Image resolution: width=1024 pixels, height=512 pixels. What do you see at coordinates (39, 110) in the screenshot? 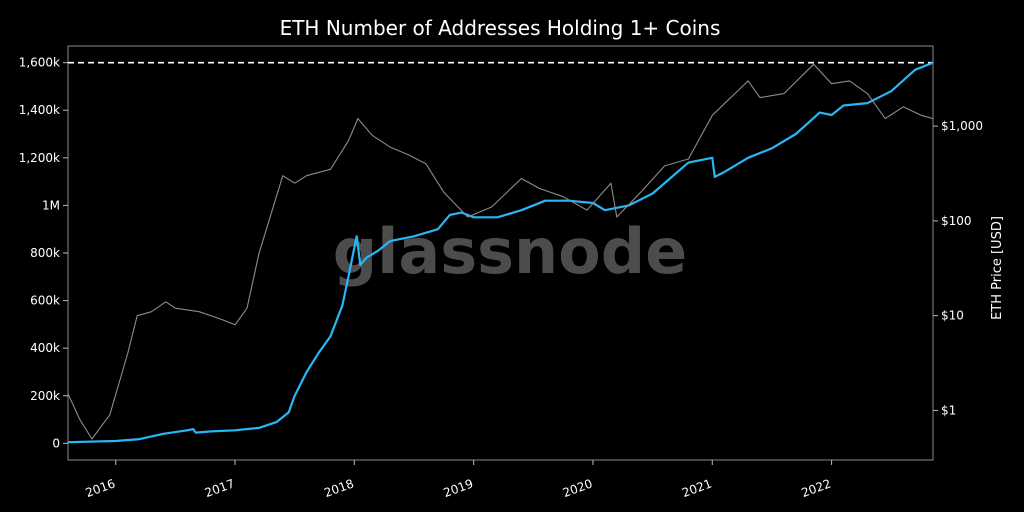
I see `y-left-tick-label: 1,400k` at bounding box center [39, 110].